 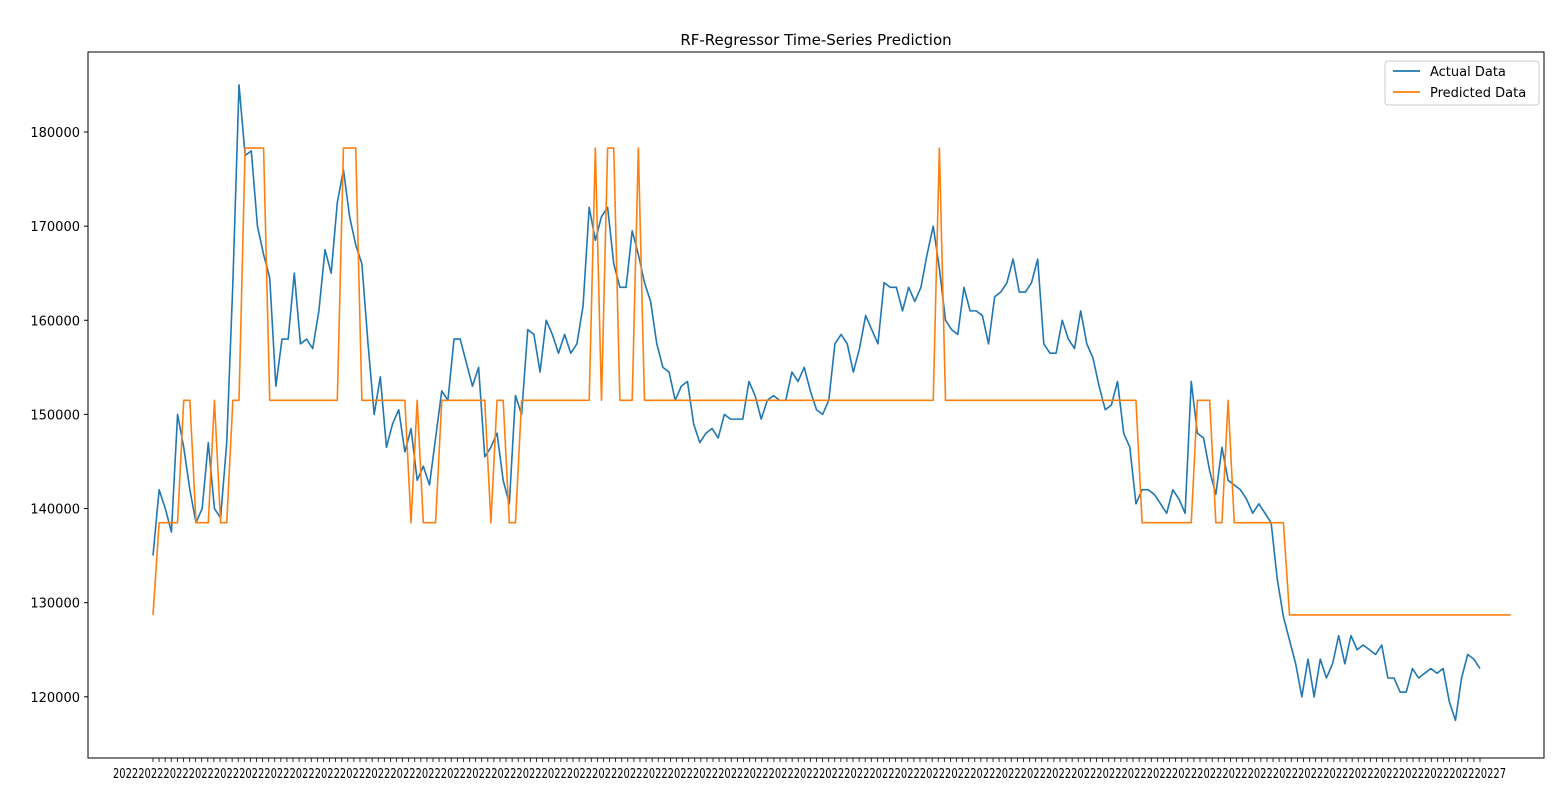 What do you see at coordinates (815, 40) in the screenshot?
I see `chart-title: RF-Regressor Time-Series Prediction` at bounding box center [815, 40].